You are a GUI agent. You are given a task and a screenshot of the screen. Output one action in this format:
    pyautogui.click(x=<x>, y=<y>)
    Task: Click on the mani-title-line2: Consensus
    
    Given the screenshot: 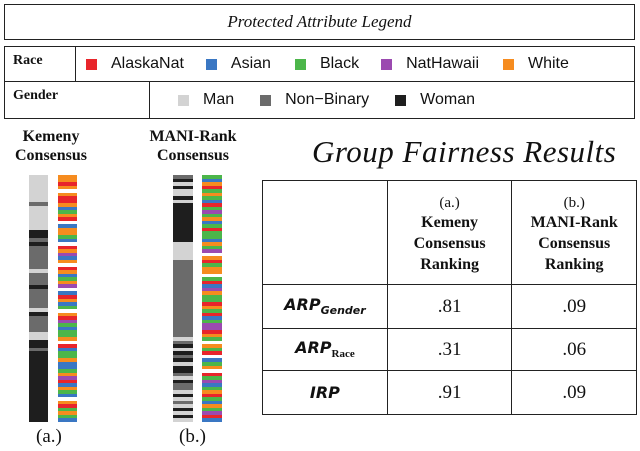 What is the action you would take?
    pyautogui.click(x=193, y=155)
    